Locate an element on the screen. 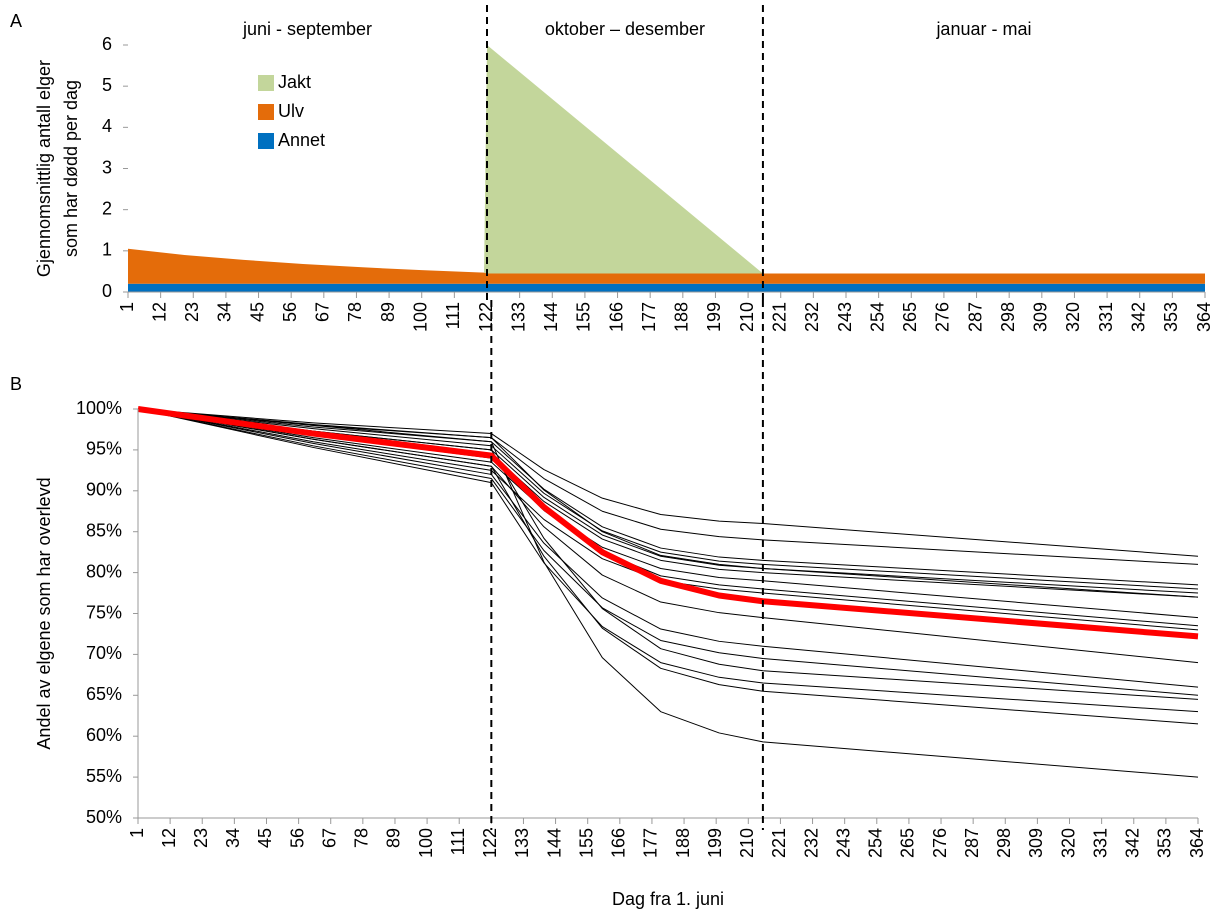  legend-label: Annet is located at coordinates (301, 140).